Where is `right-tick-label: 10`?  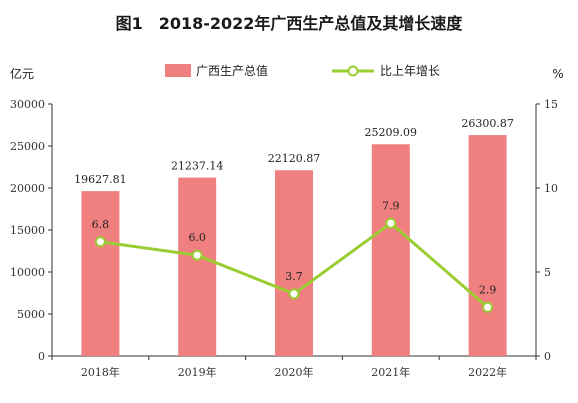
right-tick-label: 10 is located at coordinates (551, 188).